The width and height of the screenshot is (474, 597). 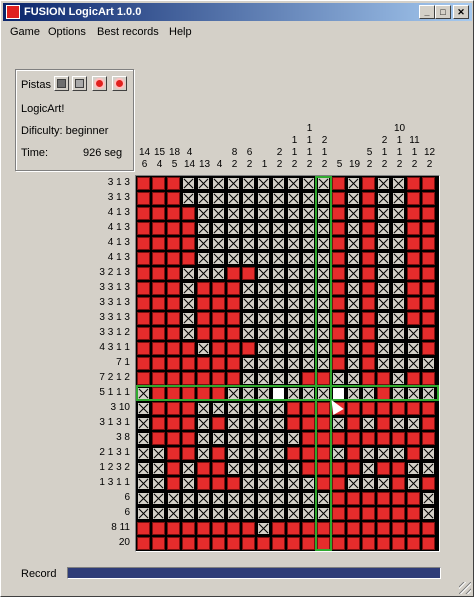 What do you see at coordinates (237, 12) in the screenshot?
I see `title-bar: FUSION LogicArt 1.0.0 _ □ ✕` at bounding box center [237, 12].